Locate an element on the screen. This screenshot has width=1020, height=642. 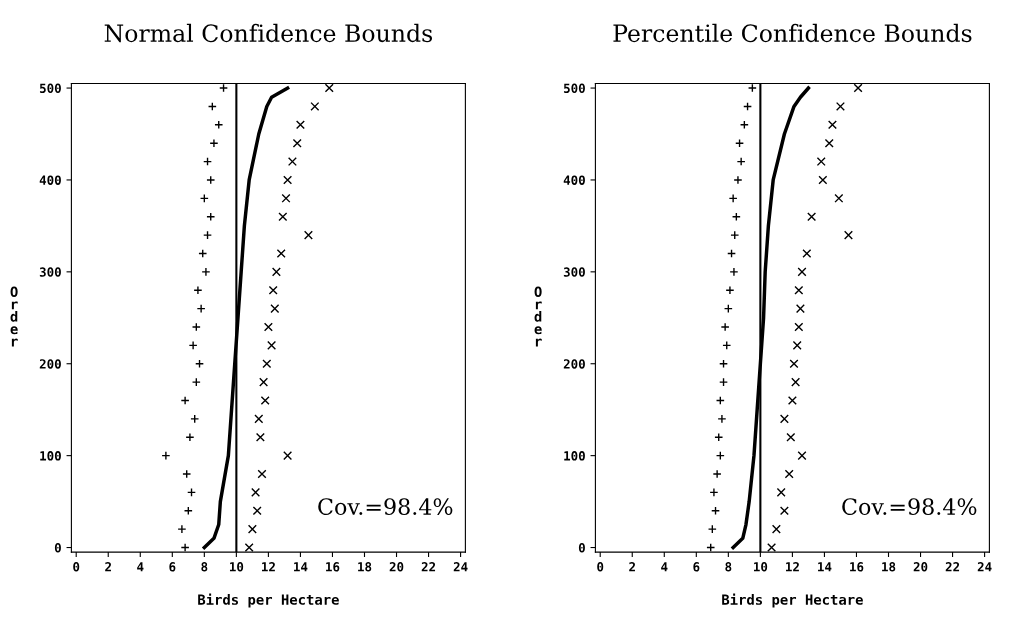
y-tick-label: 500 is located at coordinates (574, 88).